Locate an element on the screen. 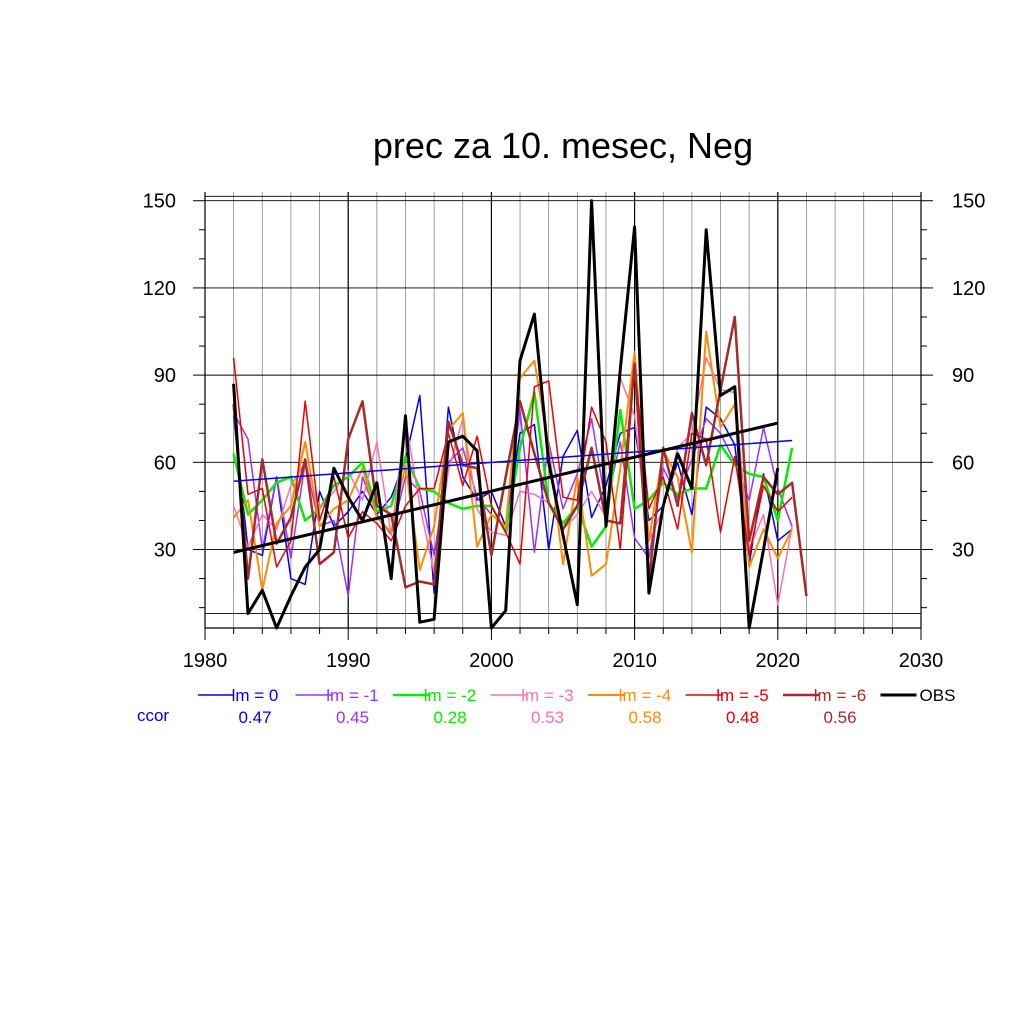 This screenshot has height=1024, width=1024. x-tick-label: 1990 is located at coordinates (348, 661).